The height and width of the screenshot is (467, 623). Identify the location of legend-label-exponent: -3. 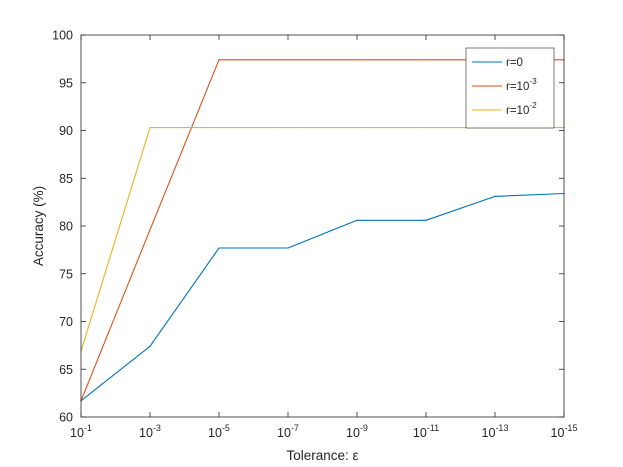
(533, 81).